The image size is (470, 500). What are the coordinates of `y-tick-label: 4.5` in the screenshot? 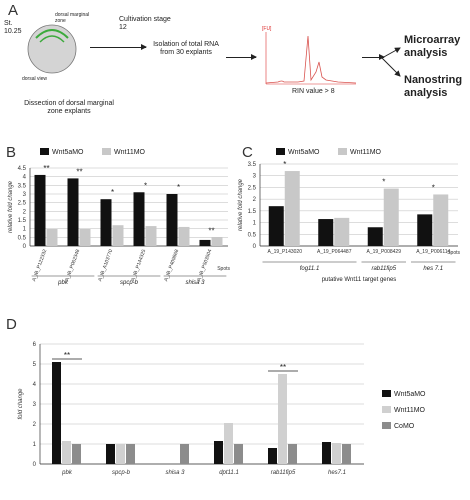 It's located at (22, 169).